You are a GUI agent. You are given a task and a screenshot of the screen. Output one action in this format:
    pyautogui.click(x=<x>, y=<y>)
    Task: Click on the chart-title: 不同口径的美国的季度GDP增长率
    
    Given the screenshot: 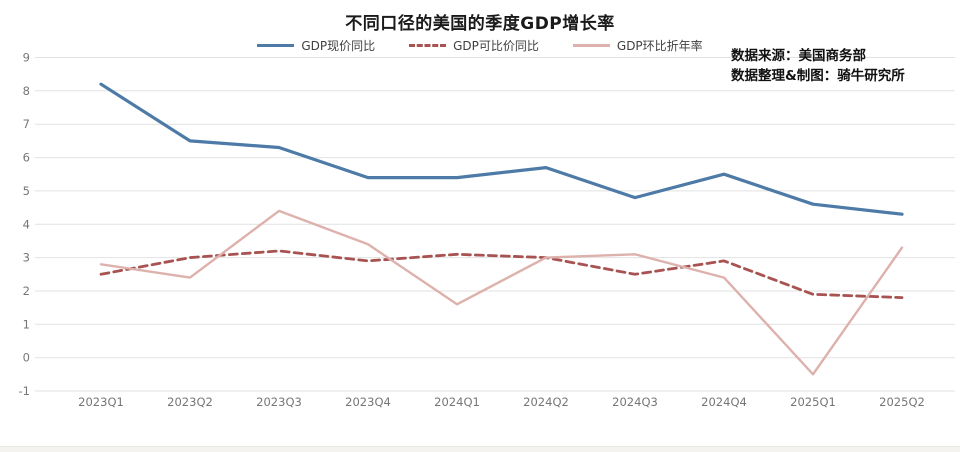 What is the action you would take?
    pyautogui.click(x=480, y=24)
    